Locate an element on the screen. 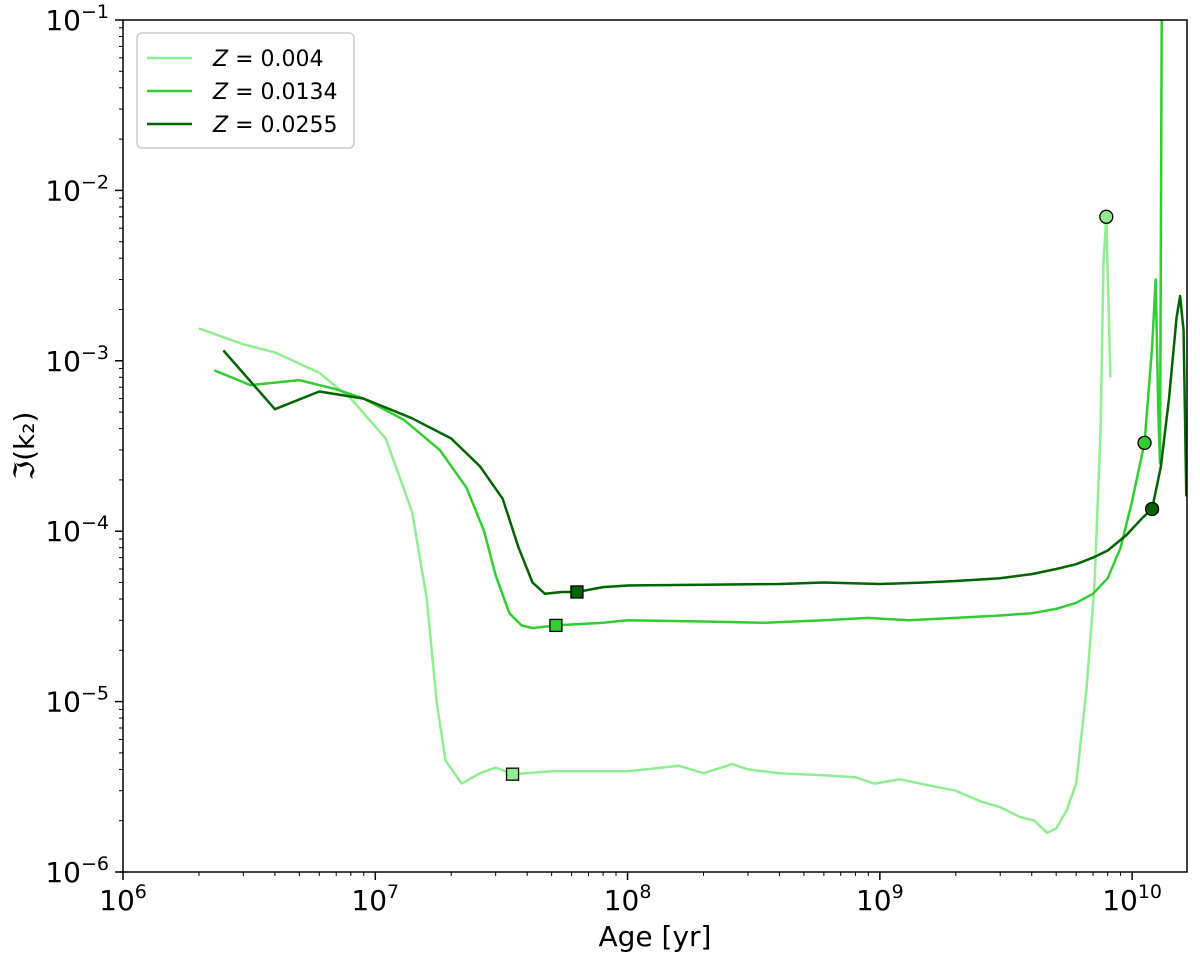 The width and height of the screenshot is (1200, 956). y-tick-label: 10⁻² is located at coordinates (77, 189).